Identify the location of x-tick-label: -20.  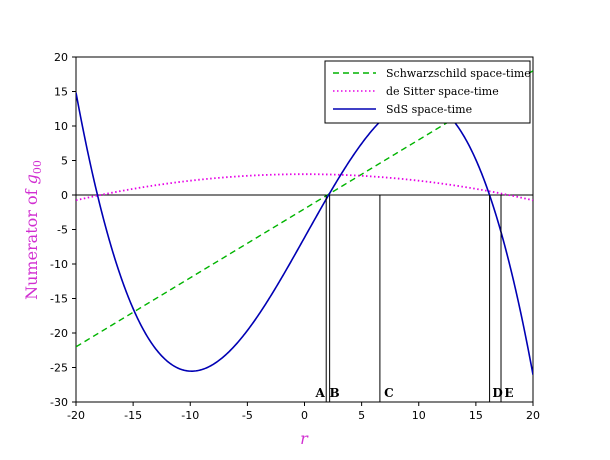
(76, 415).